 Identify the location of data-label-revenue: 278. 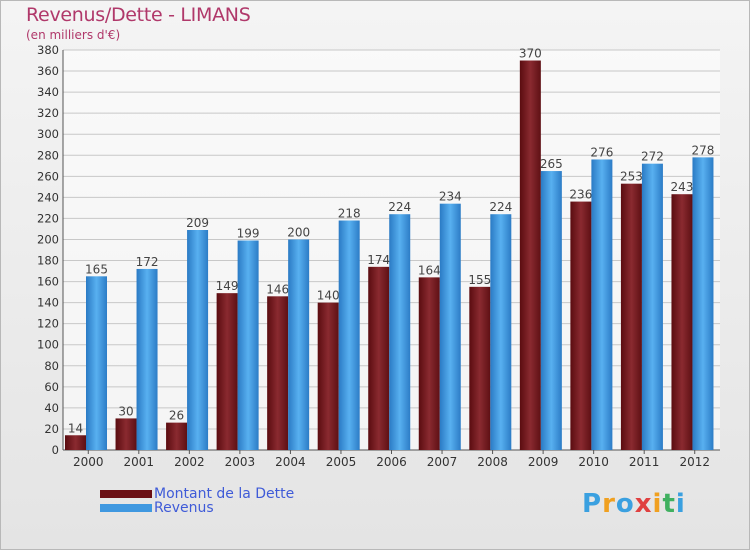
(703, 150).